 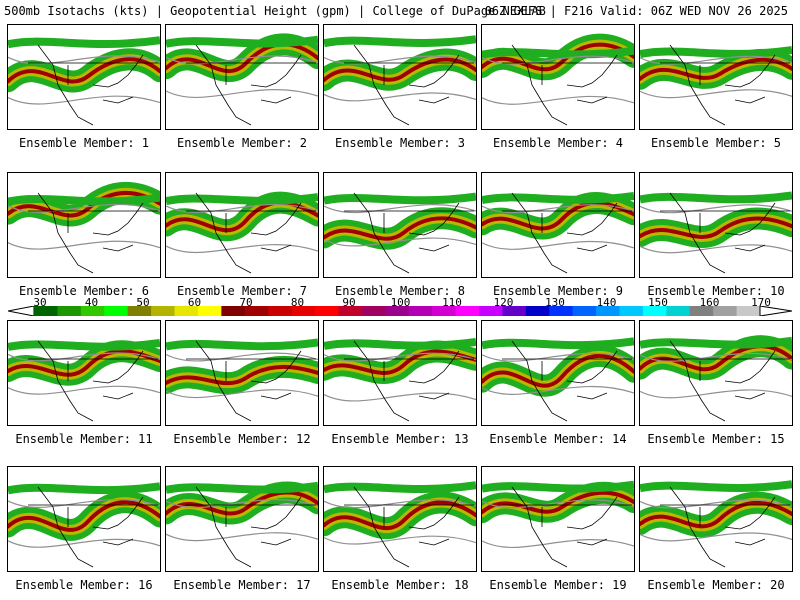 What do you see at coordinates (400, 439) in the screenshot?
I see `member-label-13: Ensemble Member: 13` at bounding box center [400, 439].